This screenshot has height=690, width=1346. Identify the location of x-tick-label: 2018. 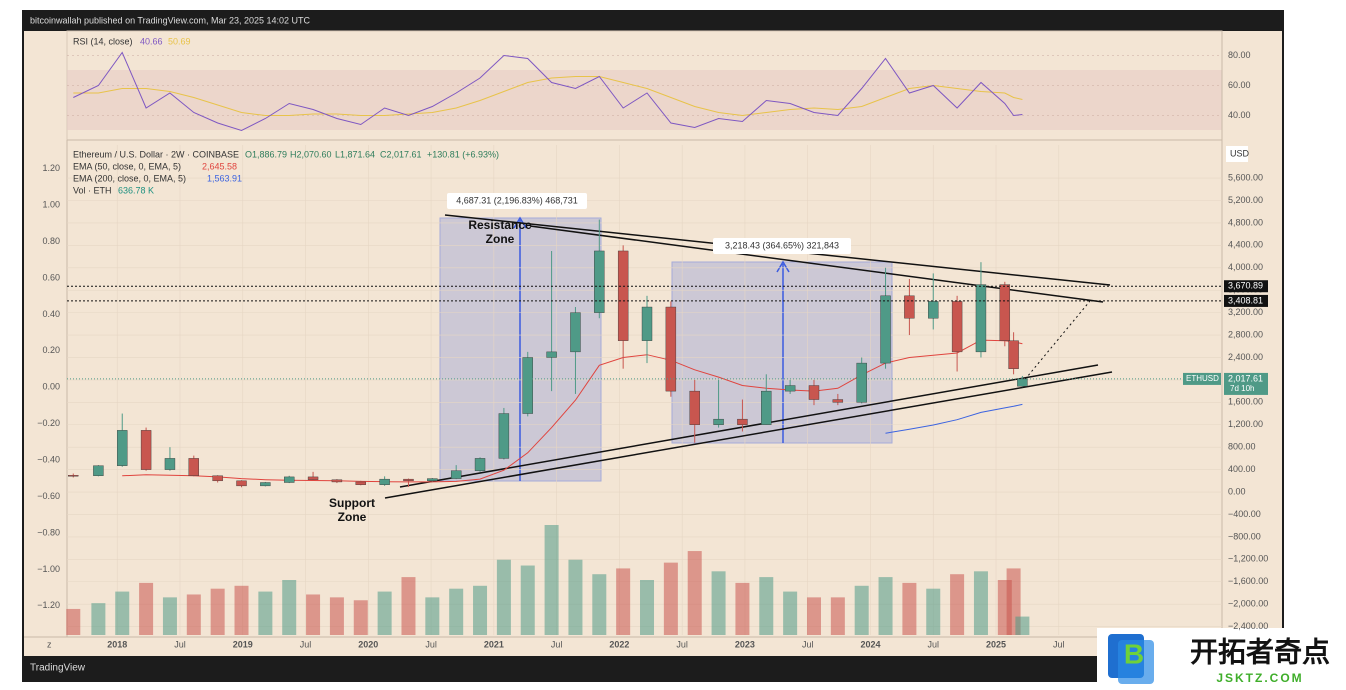
(117, 644).